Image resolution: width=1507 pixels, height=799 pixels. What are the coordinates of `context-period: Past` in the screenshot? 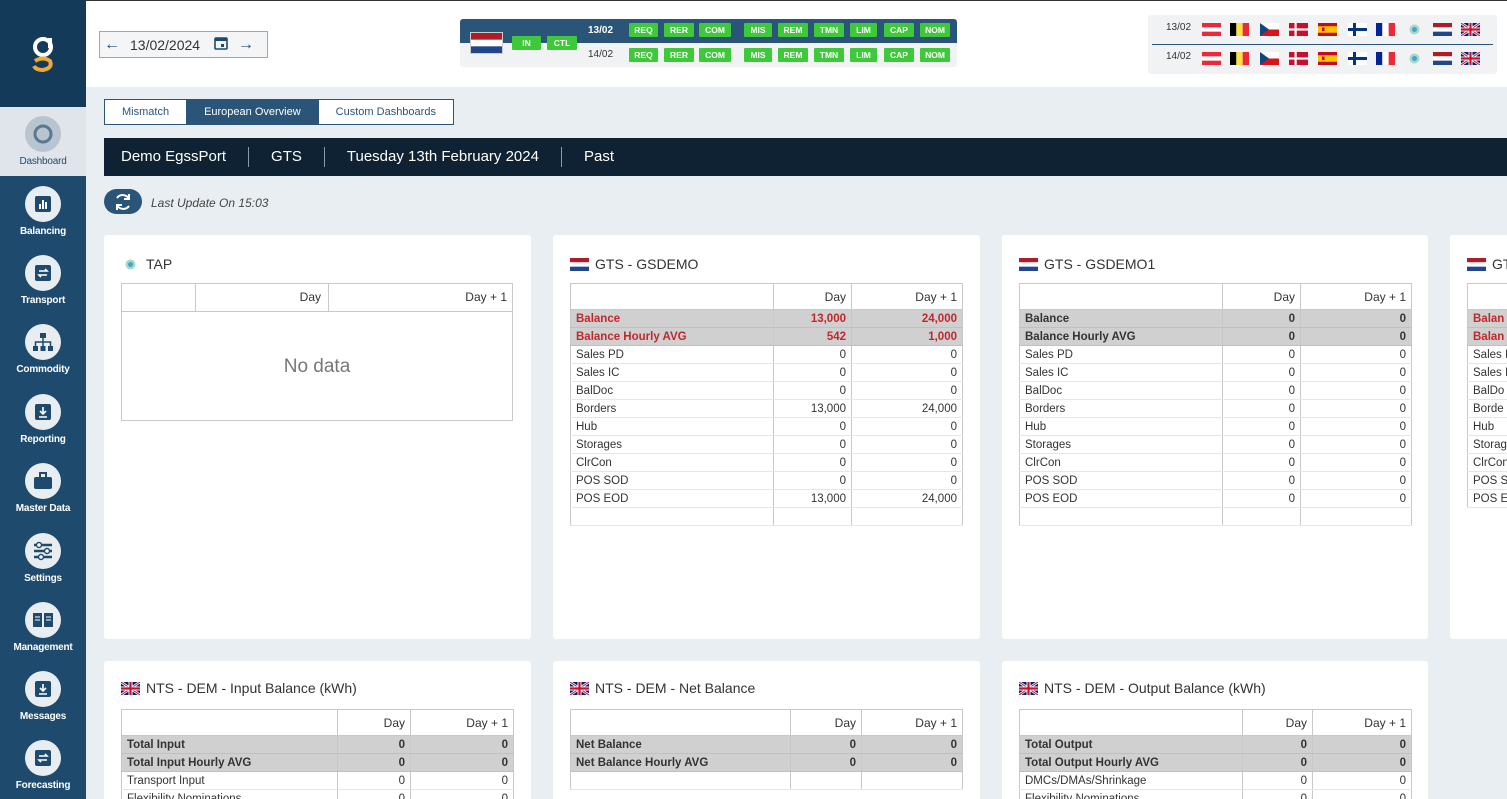 It's located at (598, 156).